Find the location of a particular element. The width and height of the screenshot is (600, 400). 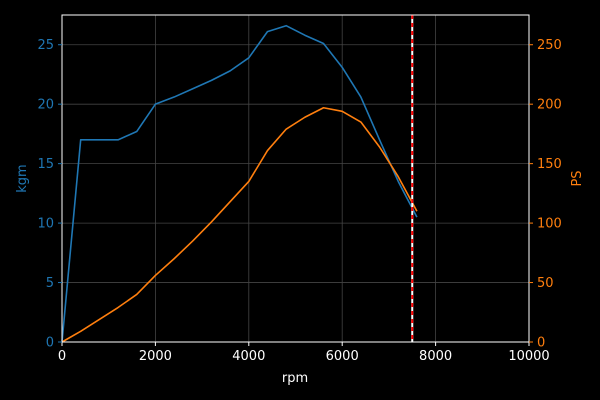

y-left-tick-label: 20 is located at coordinates (45, 105).